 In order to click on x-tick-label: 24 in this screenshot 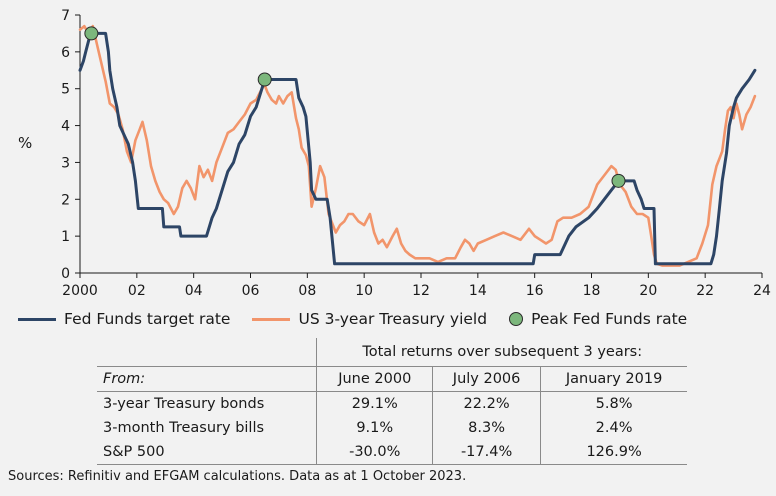, I will do `click(762, 291)`.